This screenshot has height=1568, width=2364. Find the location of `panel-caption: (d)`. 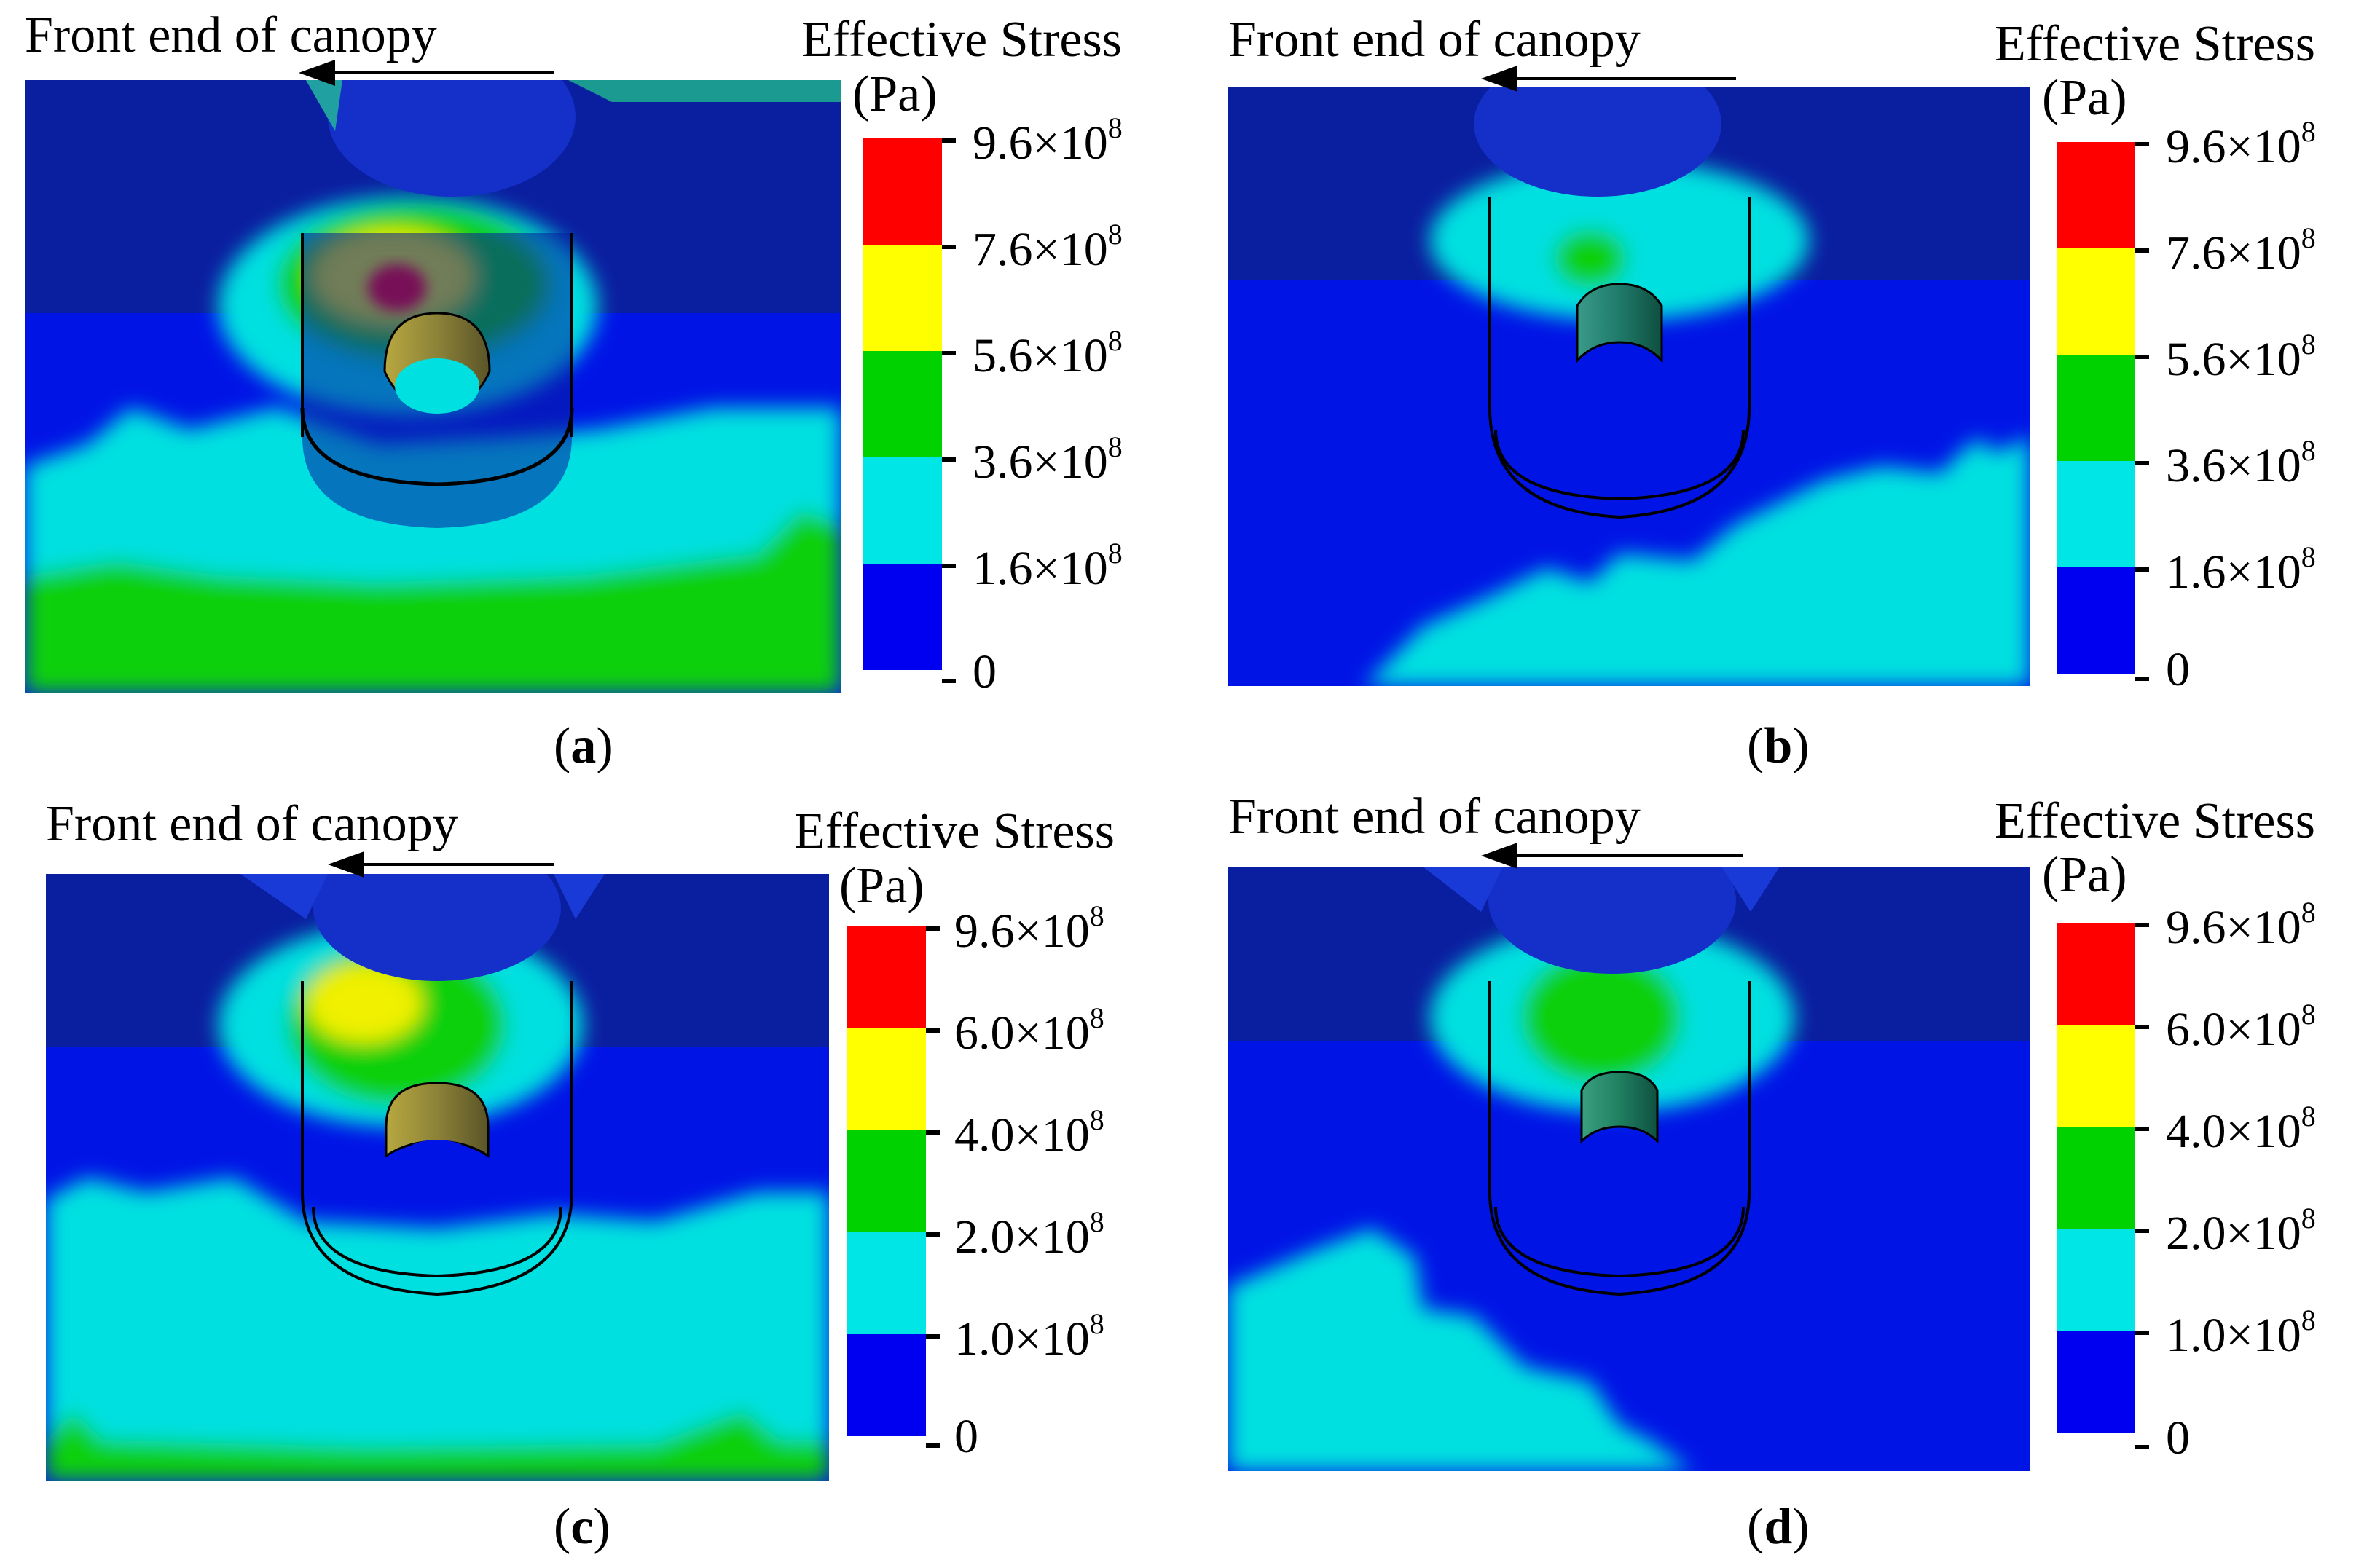

panel-caption: (d) is located at coordinates (1778, 1527).